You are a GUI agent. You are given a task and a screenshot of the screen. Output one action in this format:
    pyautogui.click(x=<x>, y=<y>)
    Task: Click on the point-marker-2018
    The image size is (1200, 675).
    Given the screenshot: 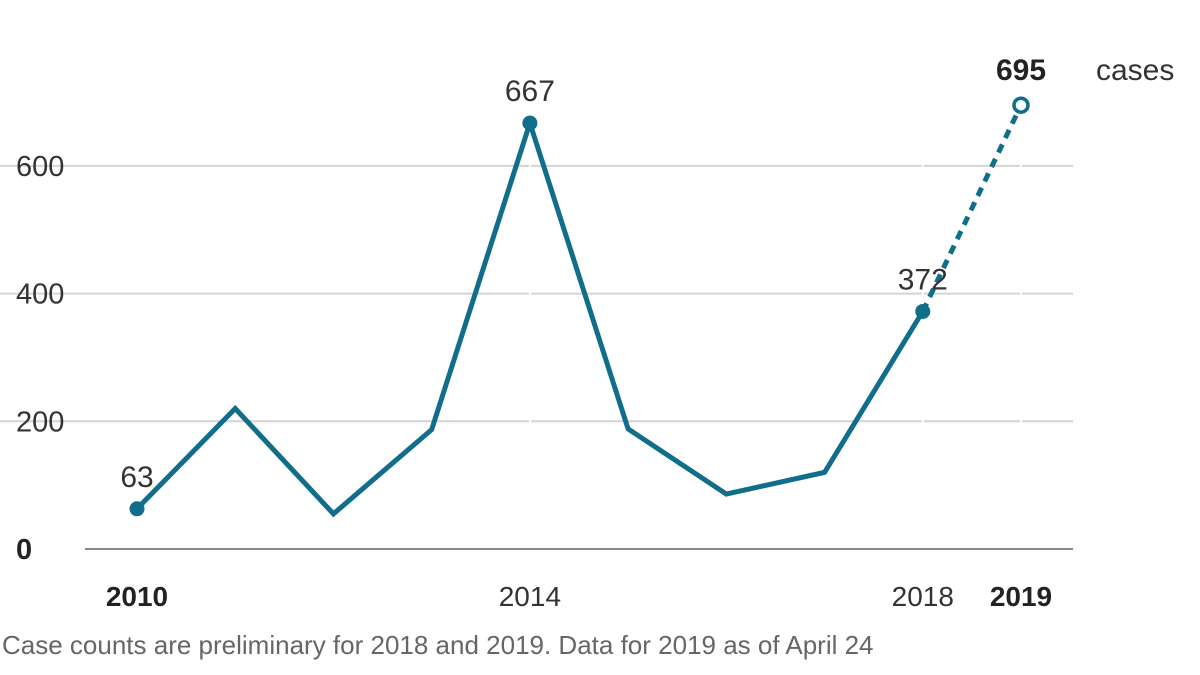 What is the action you would take?
    pyautogui.click(x=923, y=311)
    